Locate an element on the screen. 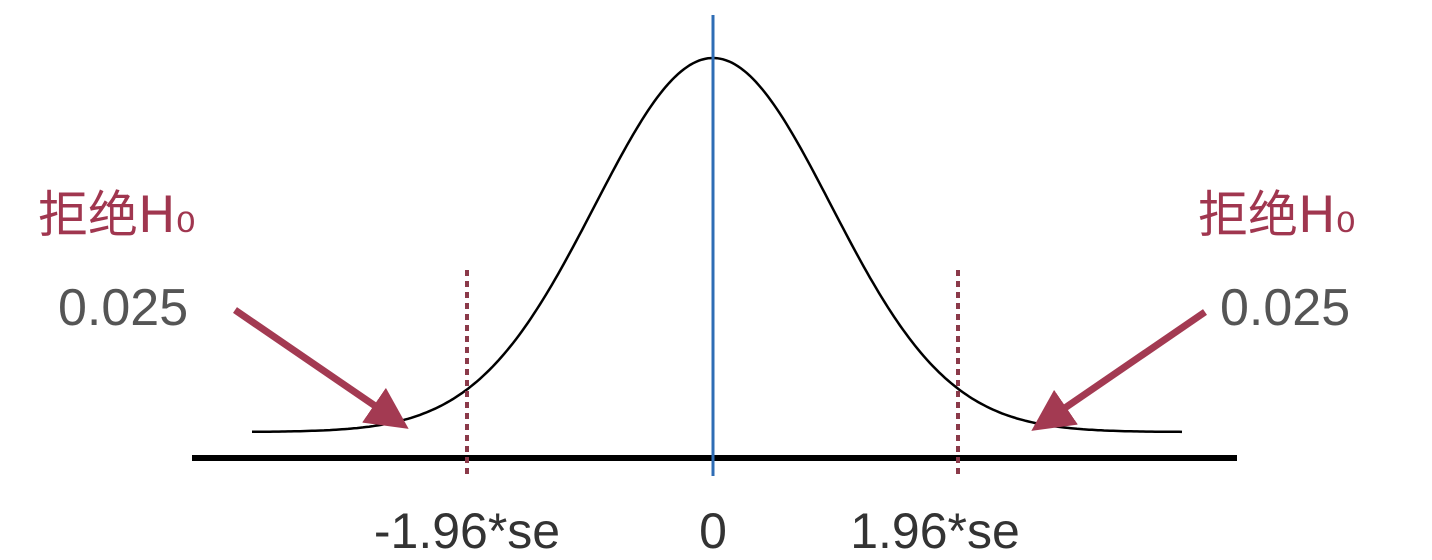 The image size is (1432, 560). axis-label: 0 is located at coordinates (713, 531).